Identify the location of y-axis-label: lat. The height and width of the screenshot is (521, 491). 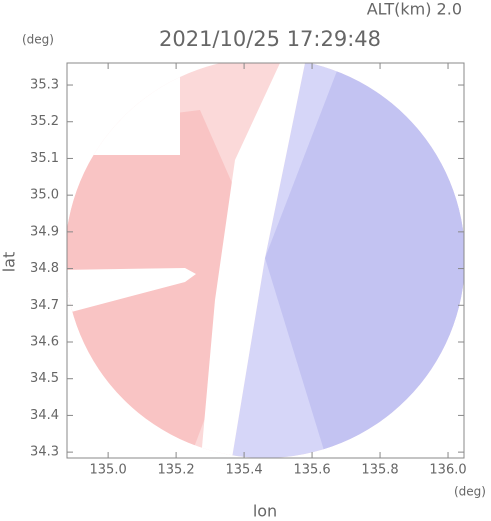
(9, 262).